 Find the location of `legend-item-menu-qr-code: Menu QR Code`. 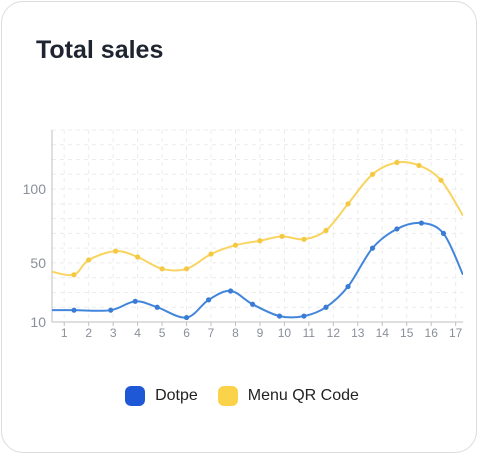

legend-item-menu-qr-code: Menu QR Code is located at coordinates (288, 396).